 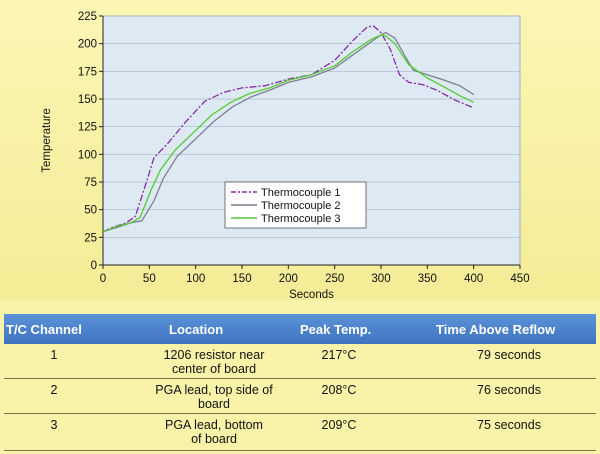 I want to click on cell-location-line2: of board, so click(x=214, y=439).